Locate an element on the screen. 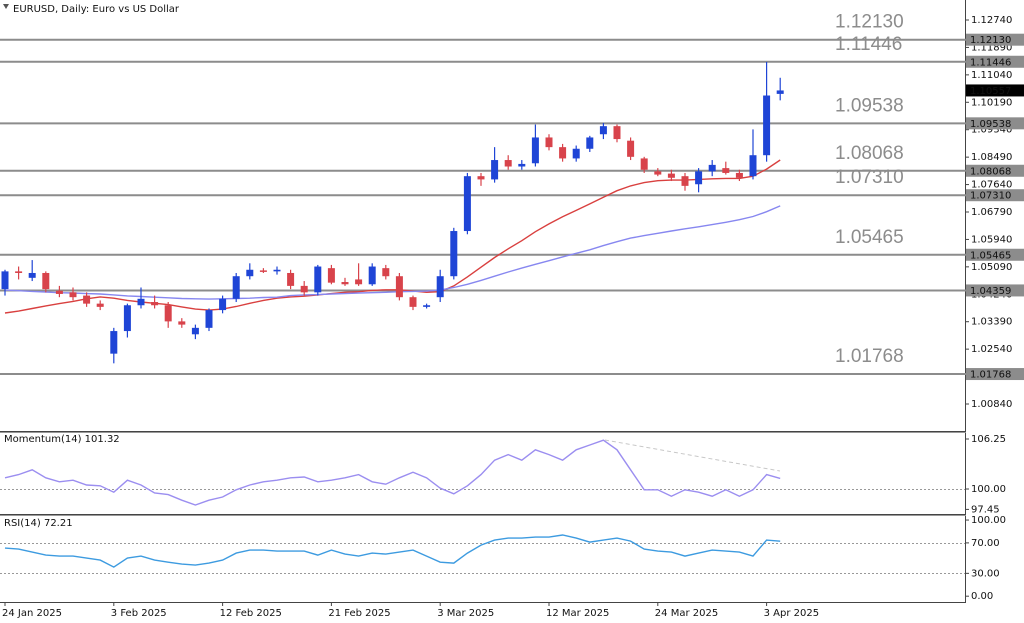 The image size is (1024, 623). symbol-icon is located at coordinates (6, 6).